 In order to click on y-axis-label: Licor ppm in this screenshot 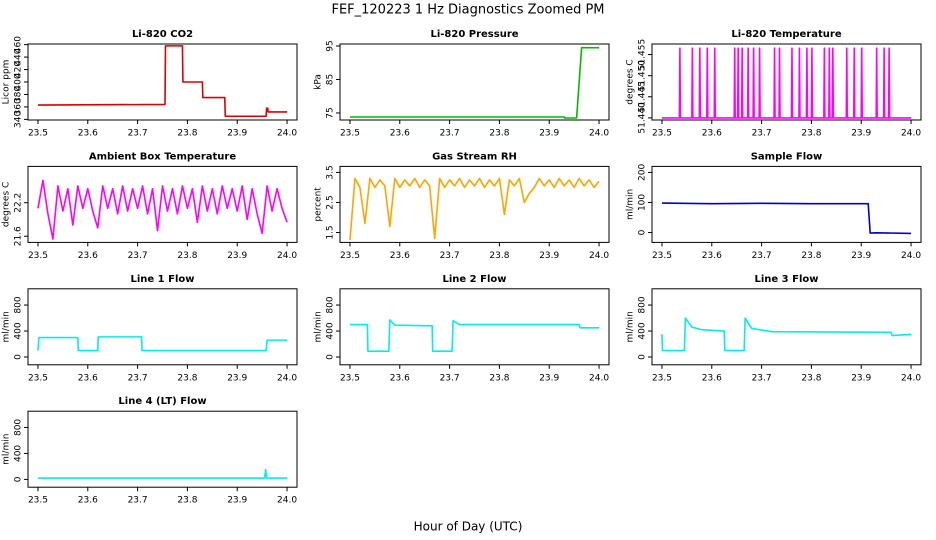, I will do `click(7, 82)`.